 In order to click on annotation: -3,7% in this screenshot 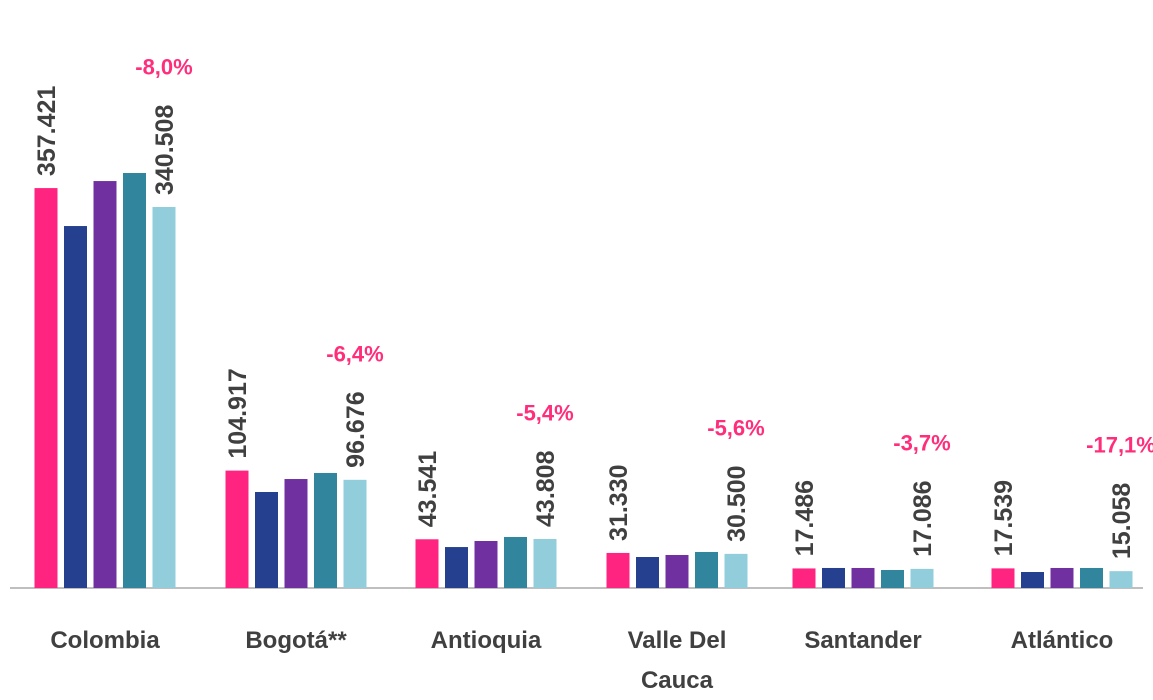, I will do `click(921, 442)`.